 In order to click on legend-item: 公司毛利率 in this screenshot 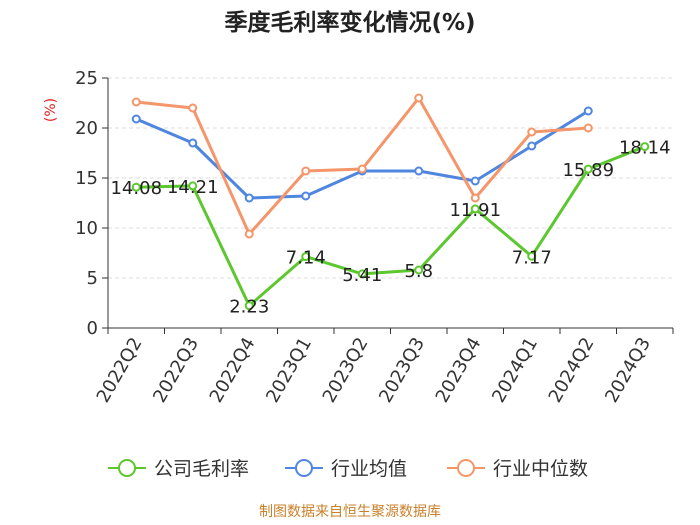, I will do `click(178, 469)`.